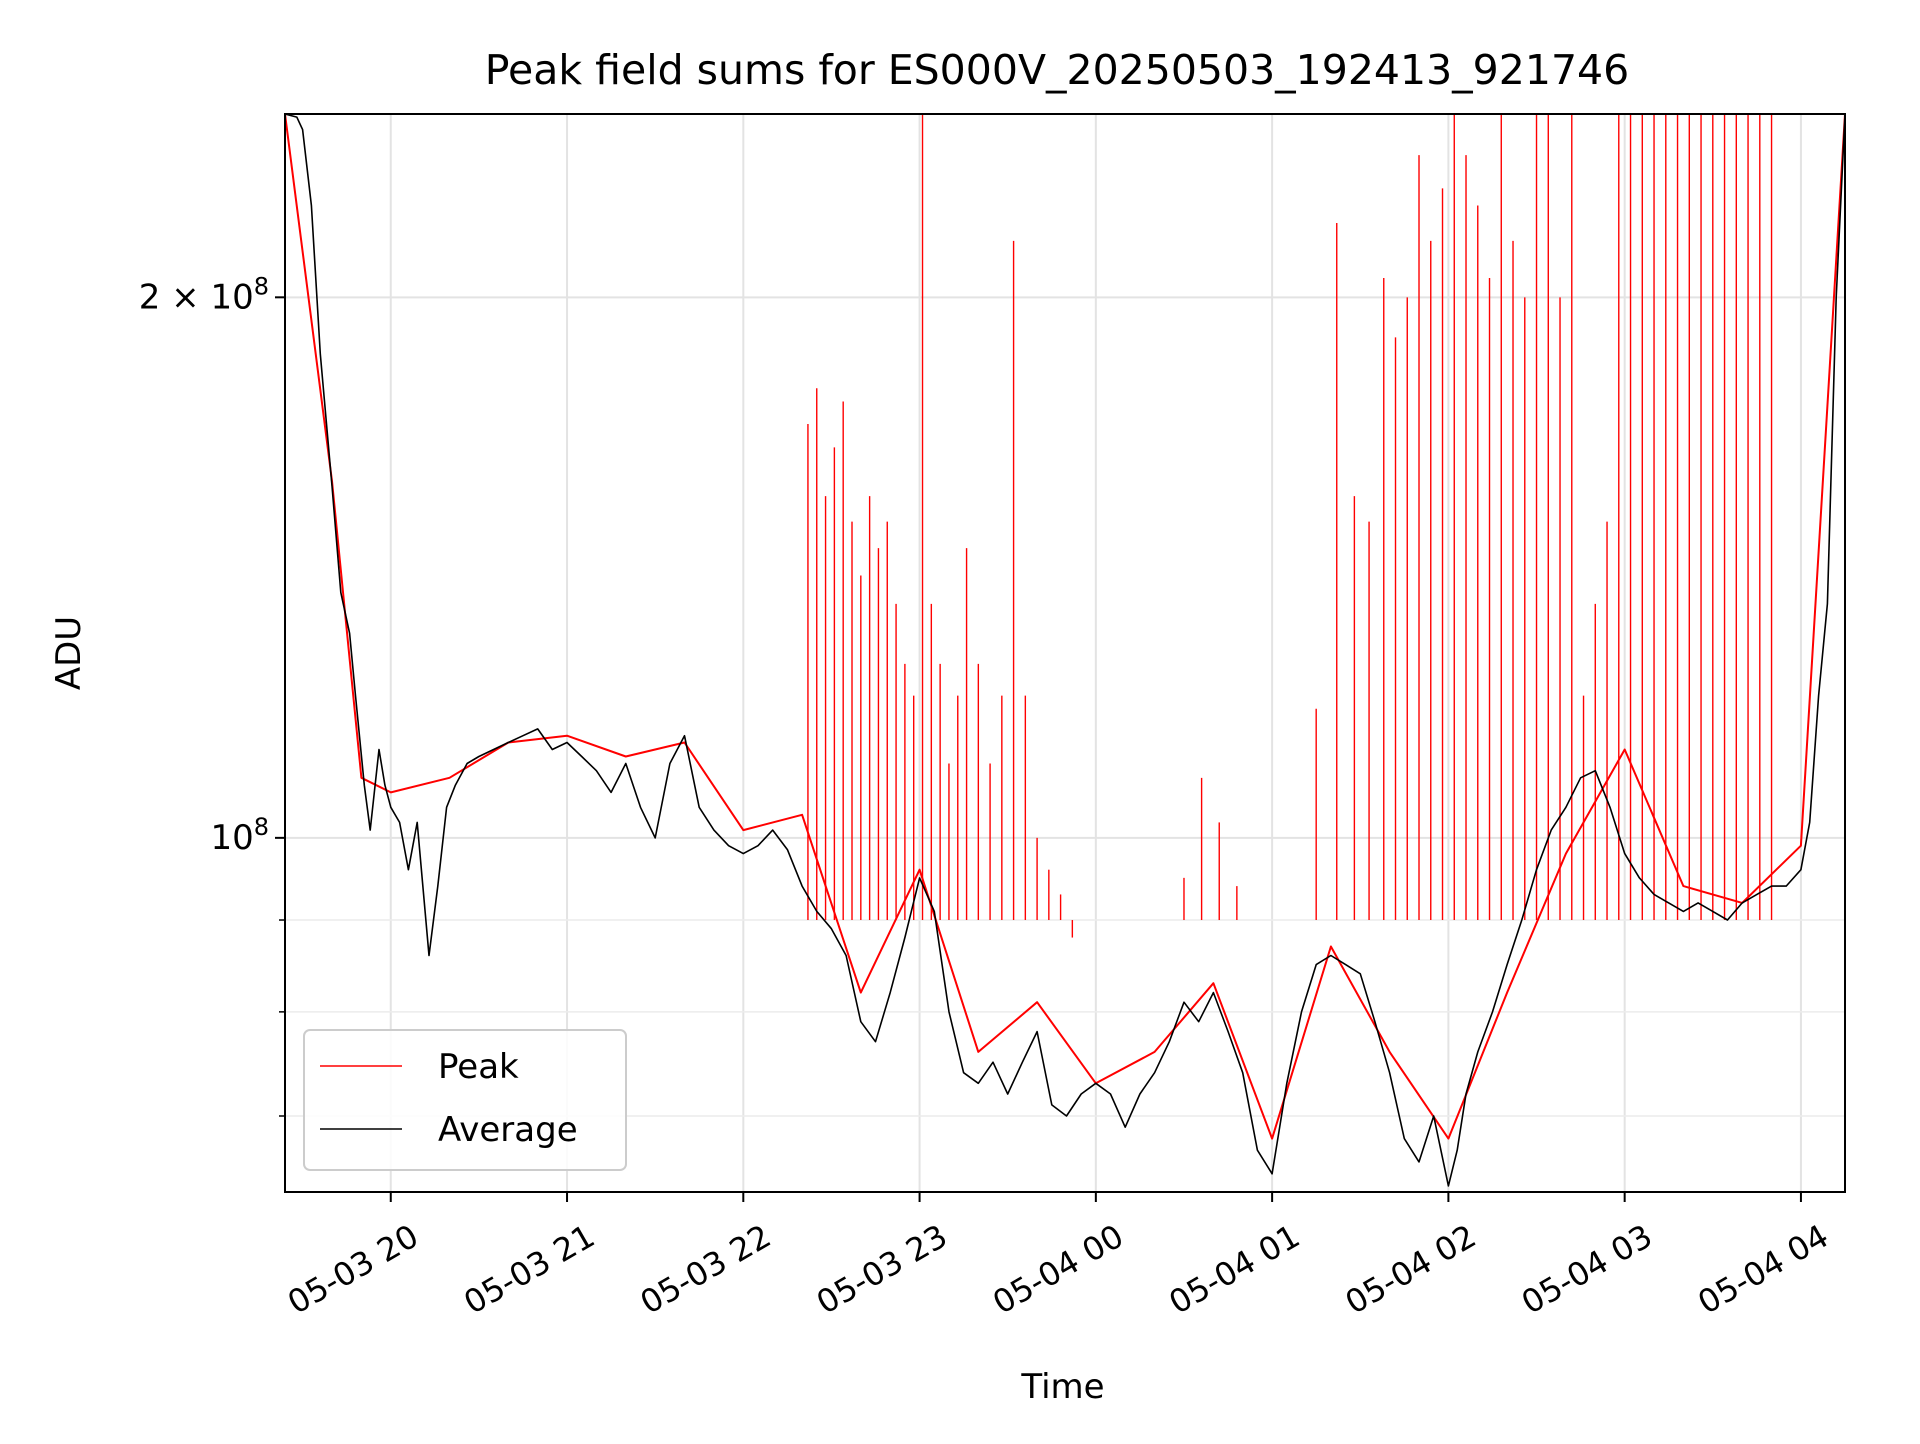 Image resolution: width=1920 pixels, height=1444 pixels. What do you see at coordinates (478, 1067) in the screenshot?
I see `legend-label-peak: Peak` at bounding box center [478, 1067].